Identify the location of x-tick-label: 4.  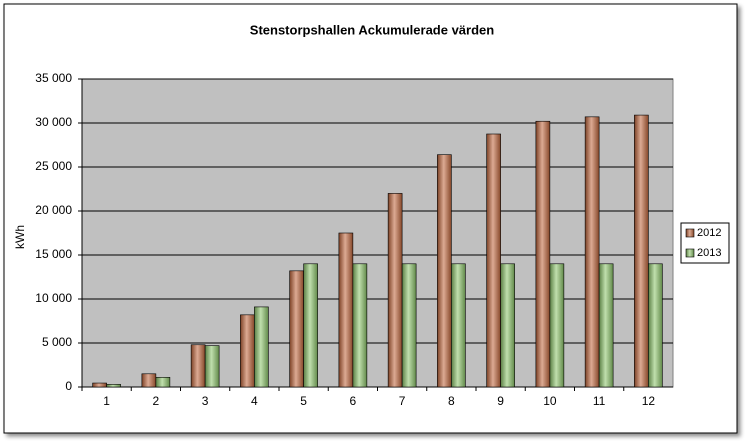
(254, 401).